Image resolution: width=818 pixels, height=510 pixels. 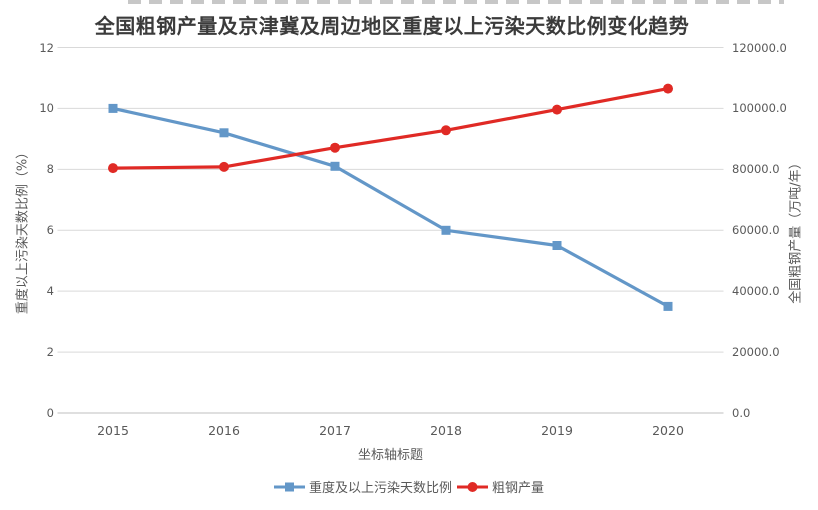 What do you see at coordinates (756, 230) in the screenshot?
I see `y-right-tick-label: 60000.0` at bounding box center [756, 230].